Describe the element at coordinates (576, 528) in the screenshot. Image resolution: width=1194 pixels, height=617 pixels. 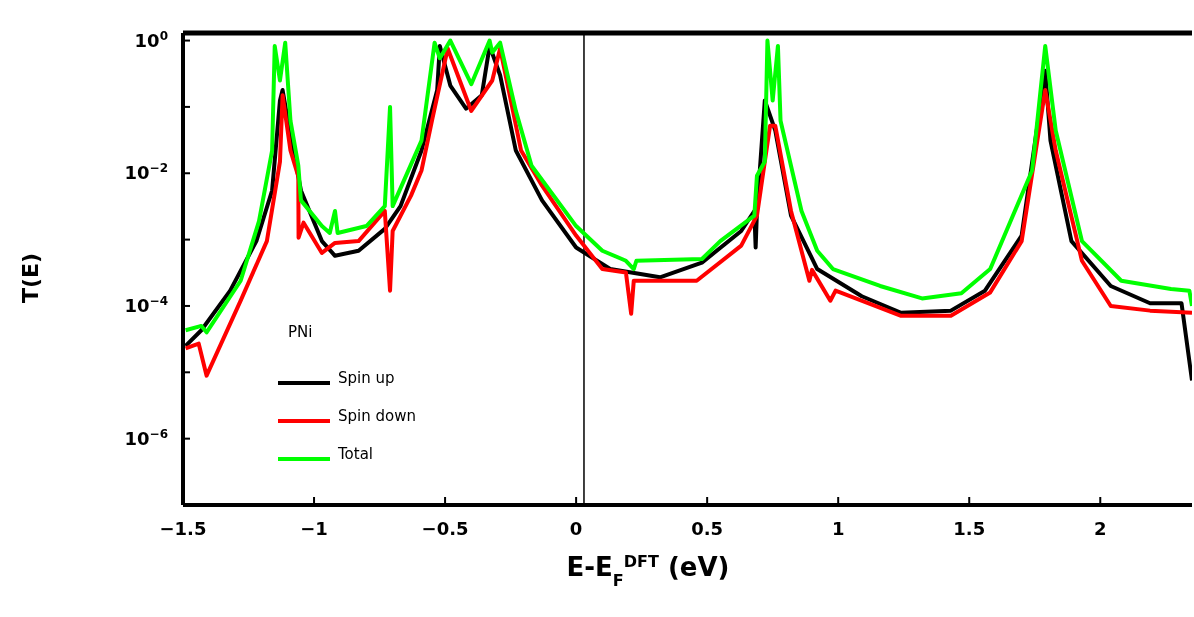
I see `x-tick-label: 0` at that location.